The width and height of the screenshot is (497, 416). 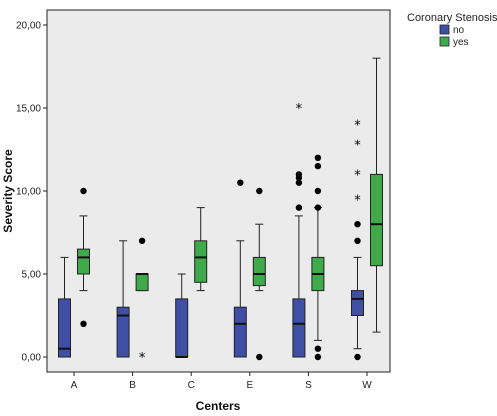 I want to click on x-tick-label: C, so click(x=191, y=385).